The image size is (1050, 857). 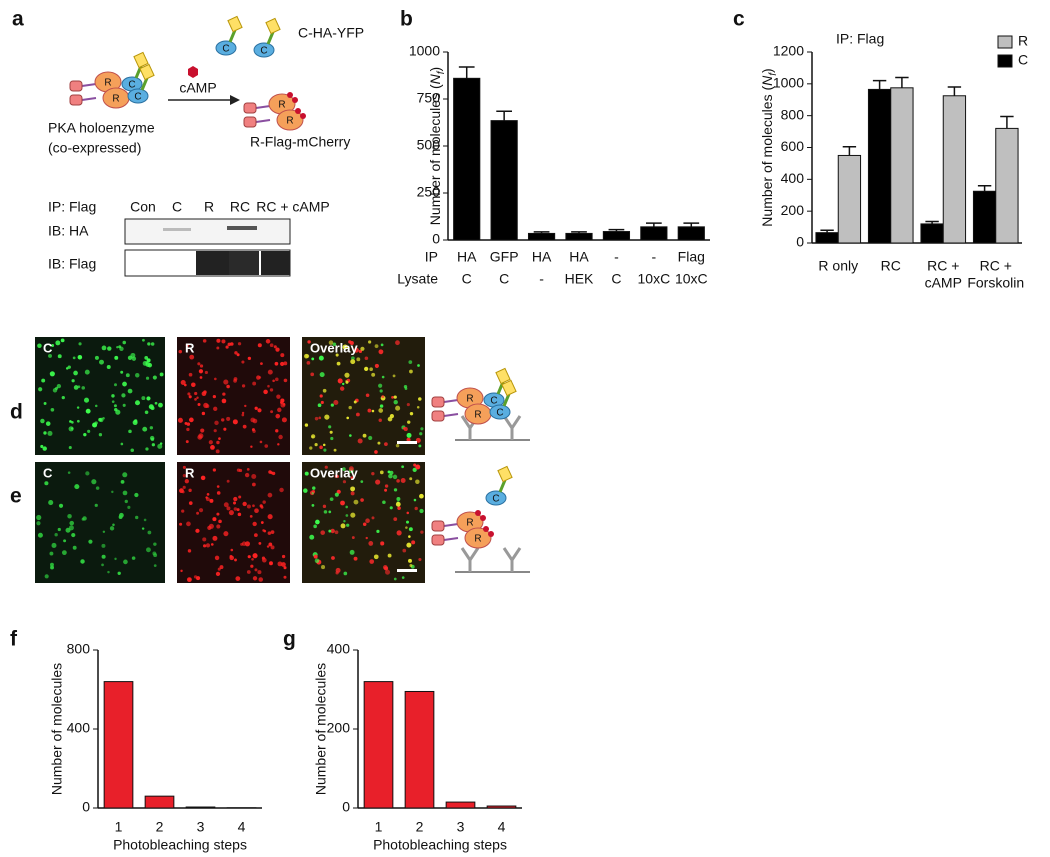 What do you see at coordinates (321, 729) in the screenshot?
I see `y-axis-label: Number of molecules` at bounding box center [321, 729].